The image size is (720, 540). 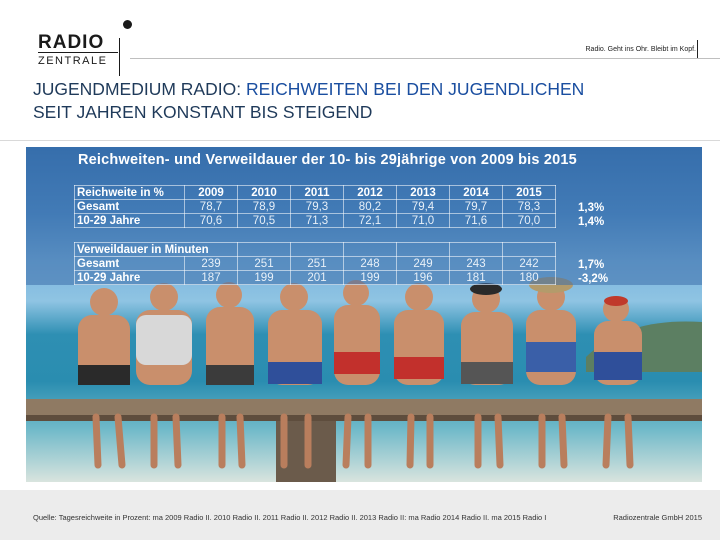 I want to click on table-cell: 196, so click(x=423, y=277).